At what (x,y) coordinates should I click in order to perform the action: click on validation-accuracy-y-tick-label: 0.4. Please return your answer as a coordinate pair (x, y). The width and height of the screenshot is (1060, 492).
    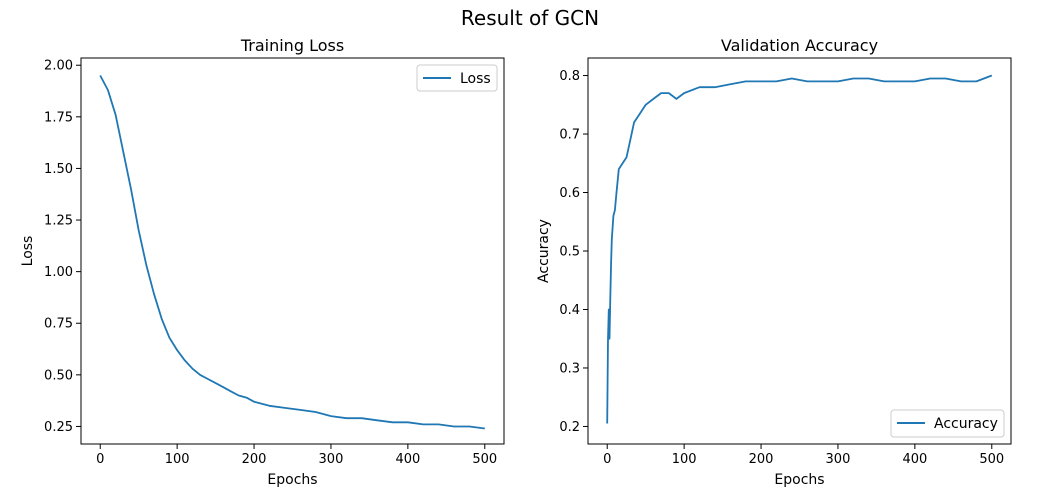
    Looking at the image, I should click on (569, 310).